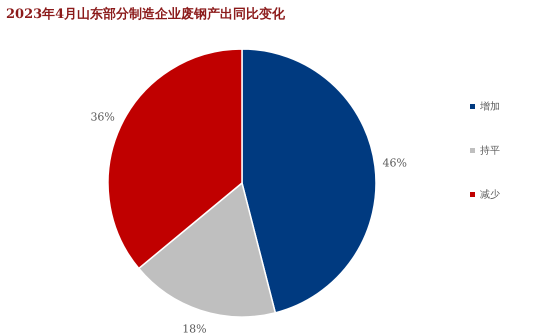  What do you see at coordinates (194, 327) in the screenshot?
I see `data-label: 18%` at bounding box center [194, 327].